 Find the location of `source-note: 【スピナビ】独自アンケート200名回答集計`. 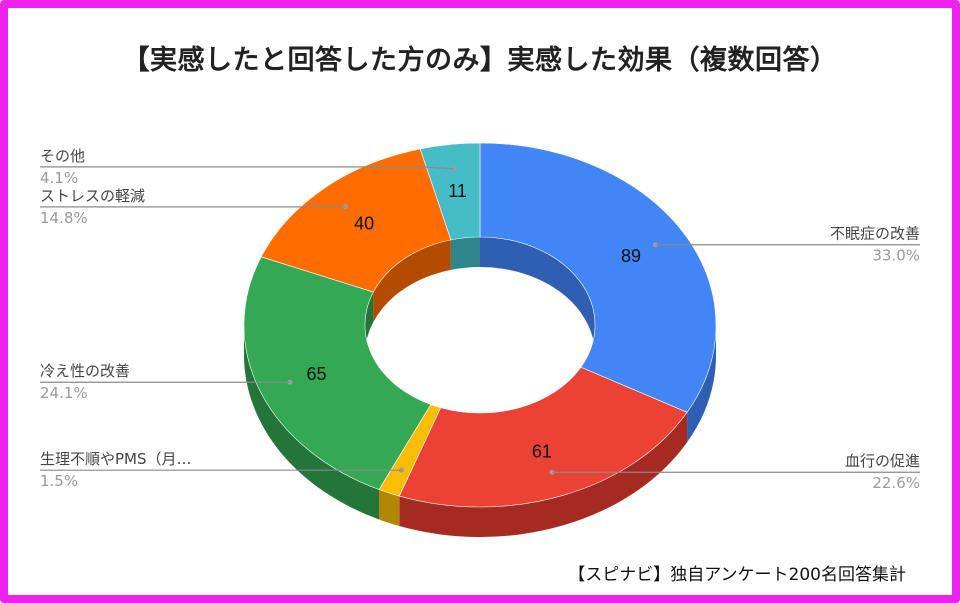

source-note: 【スピナビ】独自アンケート200名回答集計 is located at coordinates (737, 575).